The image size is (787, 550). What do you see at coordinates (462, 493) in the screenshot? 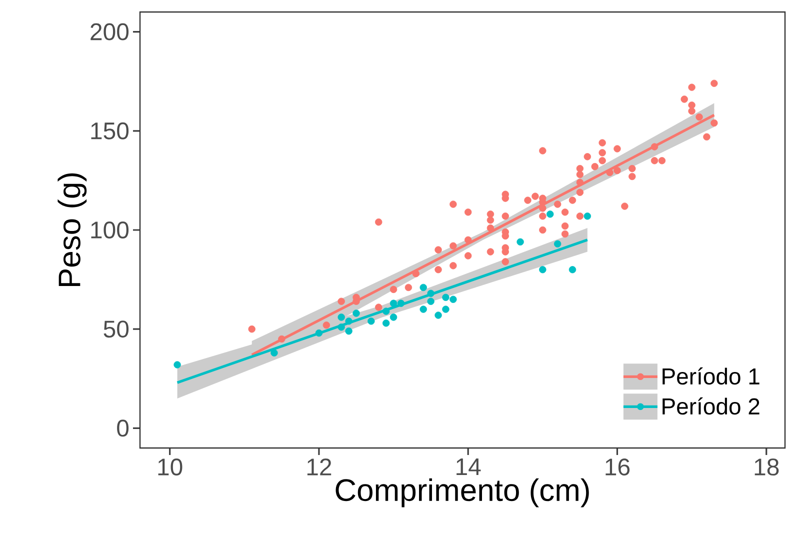
I see `x-axis-title: Comprimento (cm)` at bounding box center [462, 493].